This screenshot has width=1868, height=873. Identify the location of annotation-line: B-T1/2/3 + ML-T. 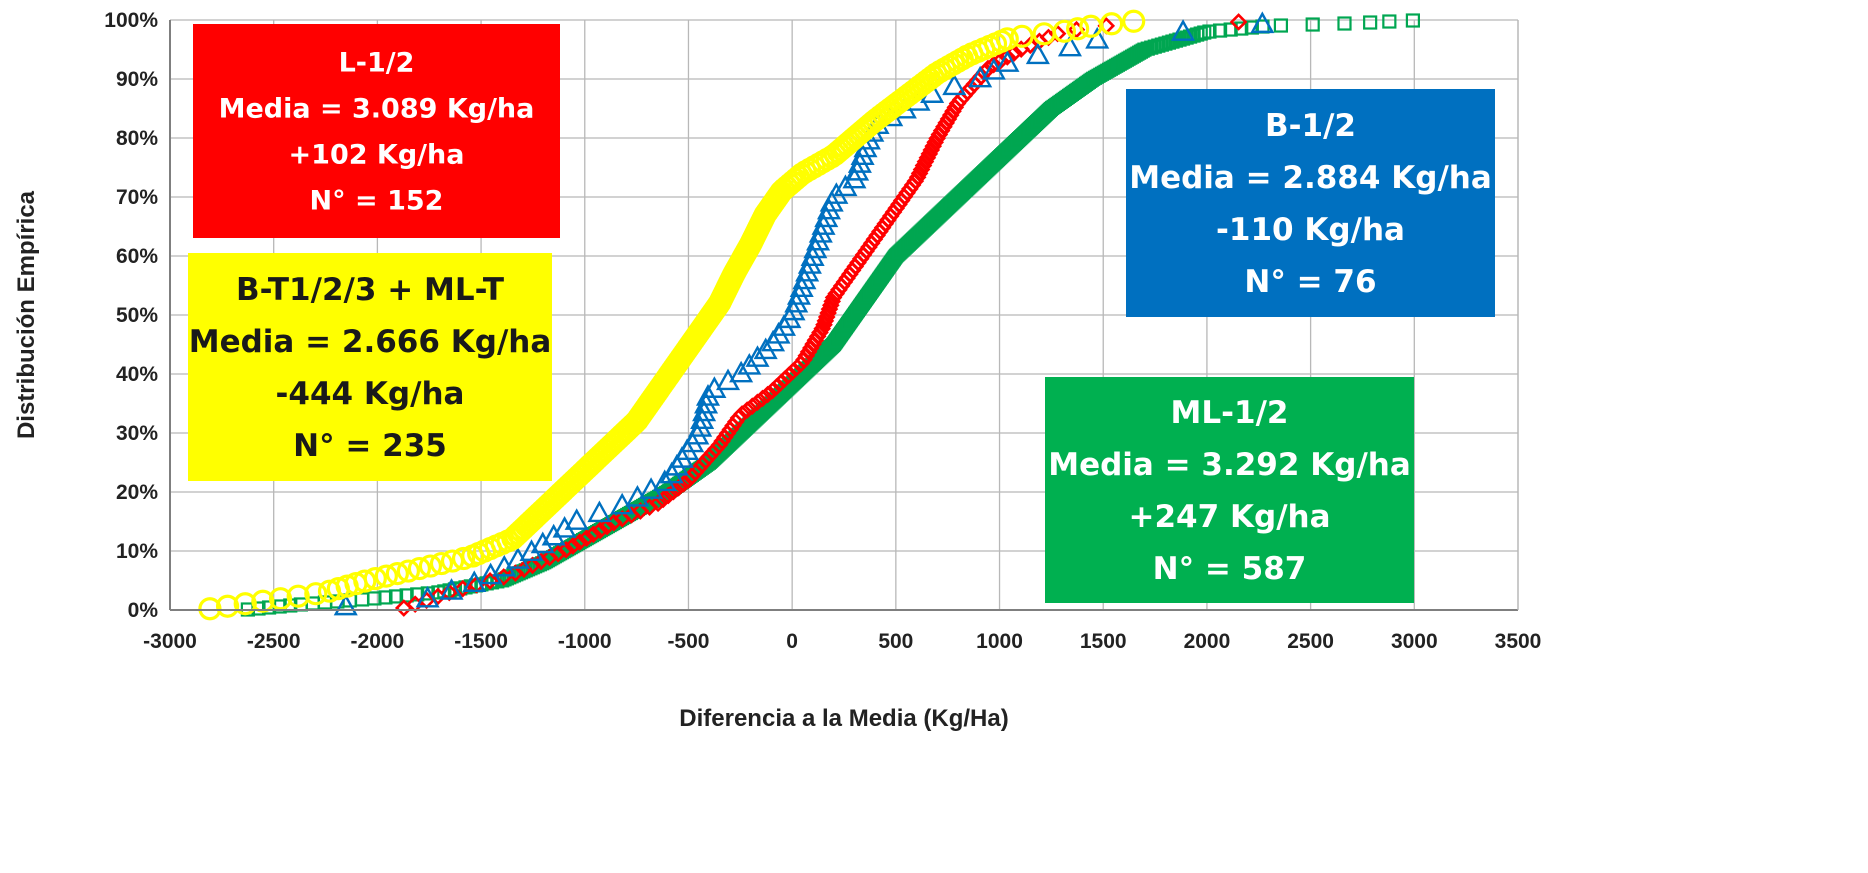
(370, 290).